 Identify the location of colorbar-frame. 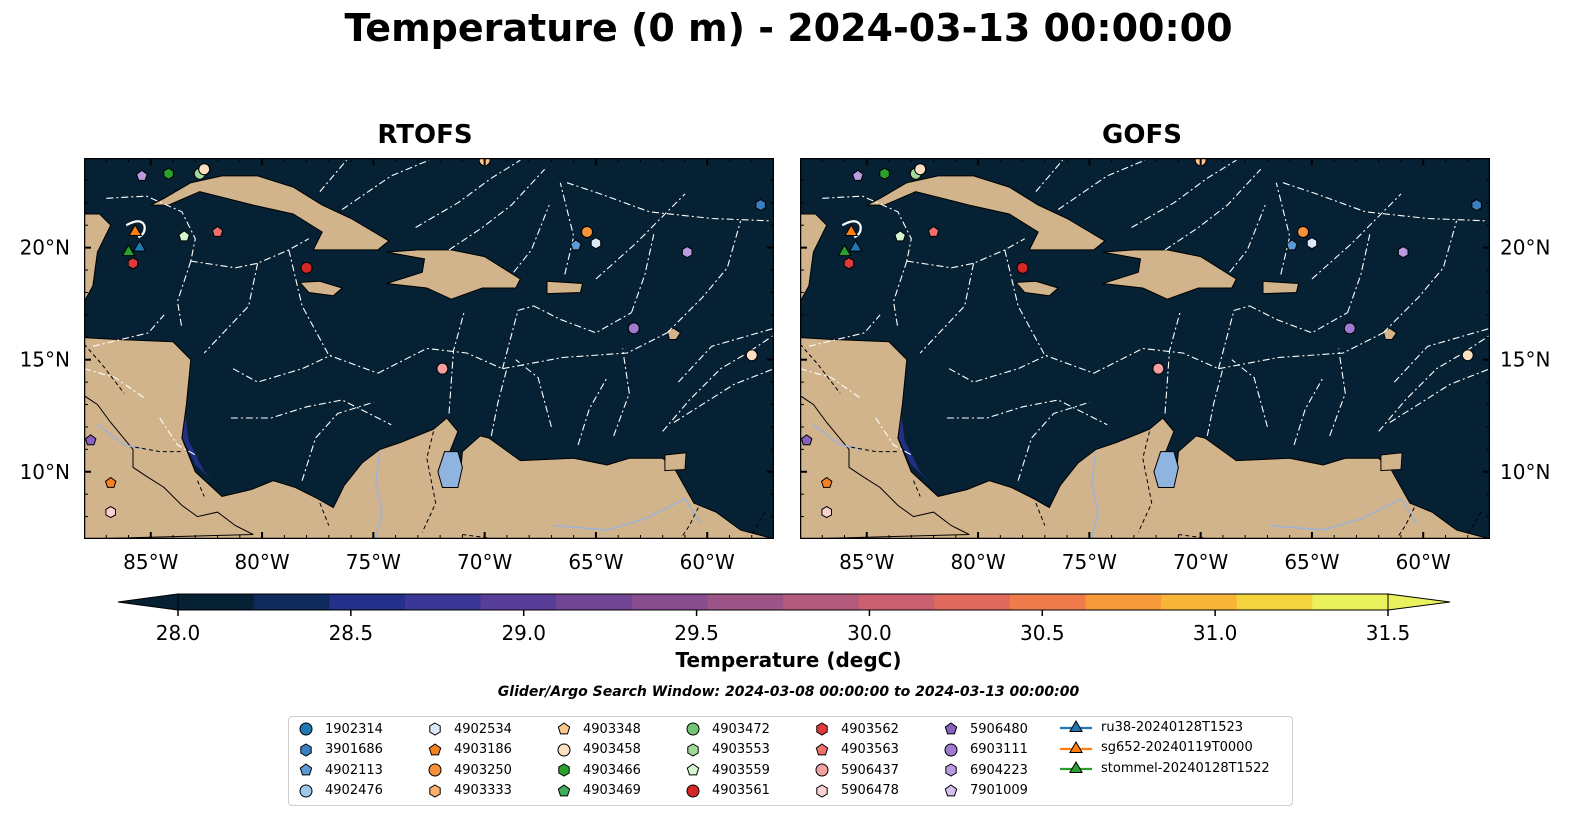
(783, 602).